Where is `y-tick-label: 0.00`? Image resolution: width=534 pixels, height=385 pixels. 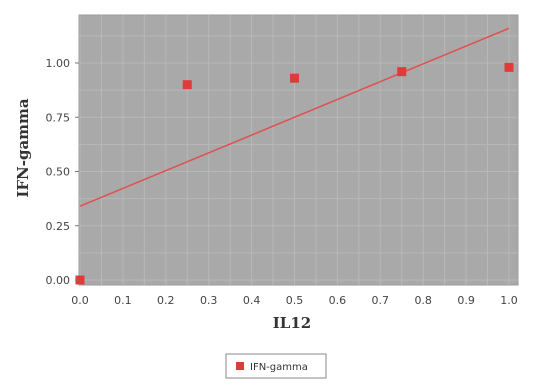 y-tick-label: 0.00 is located at coordinates (58, 280).